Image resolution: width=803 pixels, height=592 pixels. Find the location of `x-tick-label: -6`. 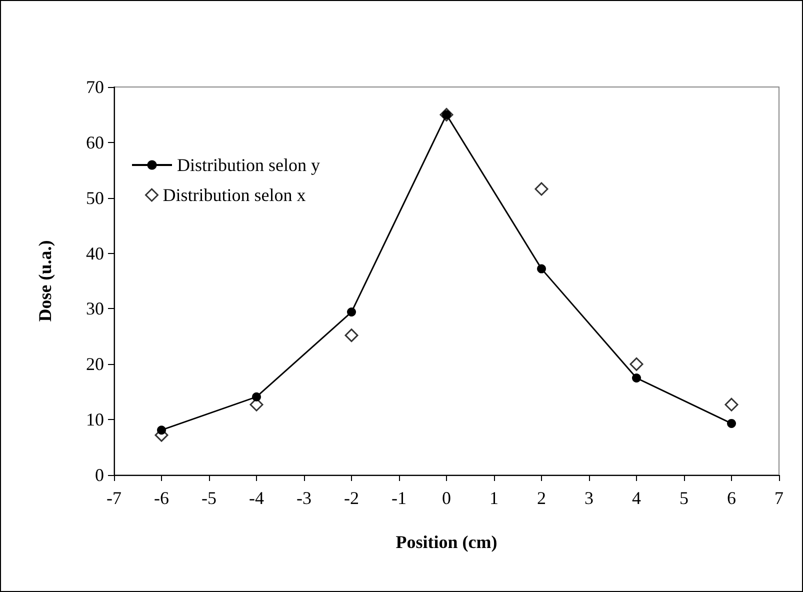

x-tick-label: -6 is located at coordinates (161, 498).